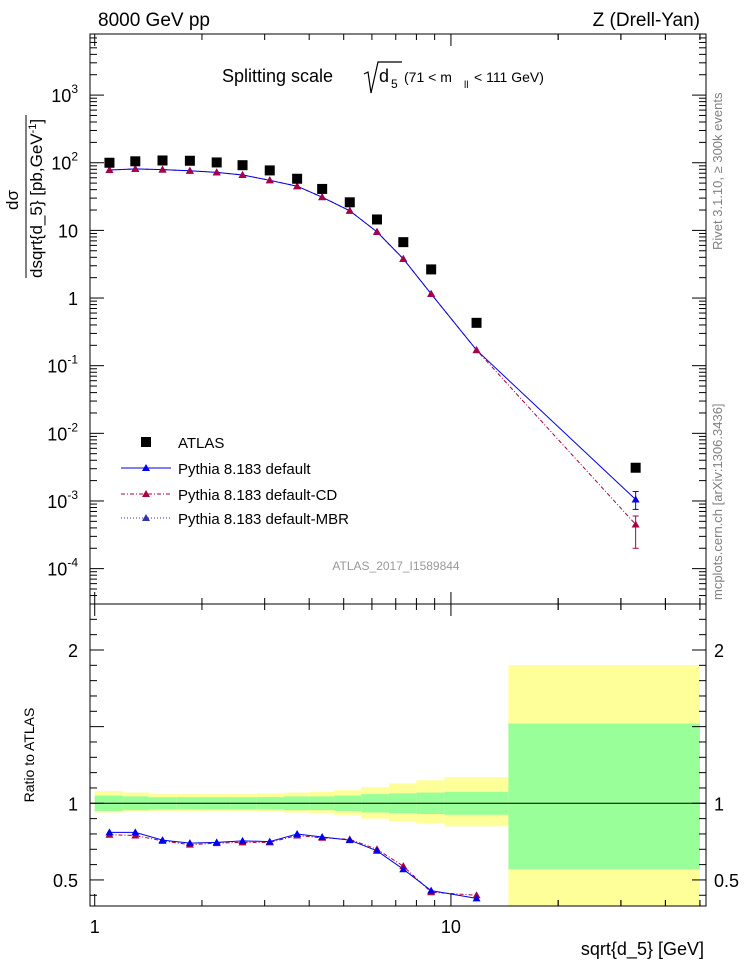 This screenshot has height=972, width=746. I want to click on ratio-y-tick-label-right-1: 1, so click(719, 804).